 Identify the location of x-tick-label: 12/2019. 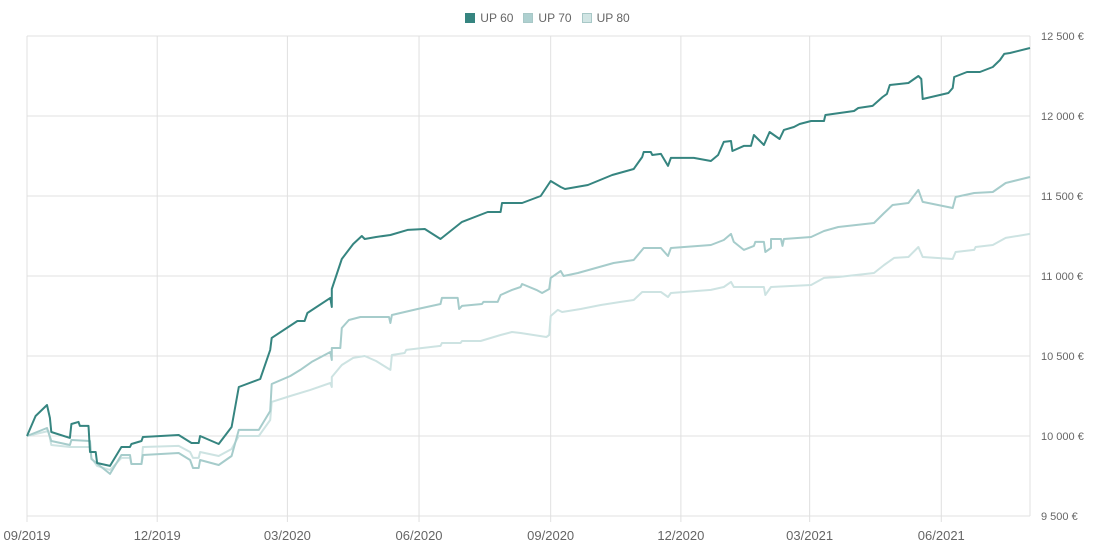
(157, 535).